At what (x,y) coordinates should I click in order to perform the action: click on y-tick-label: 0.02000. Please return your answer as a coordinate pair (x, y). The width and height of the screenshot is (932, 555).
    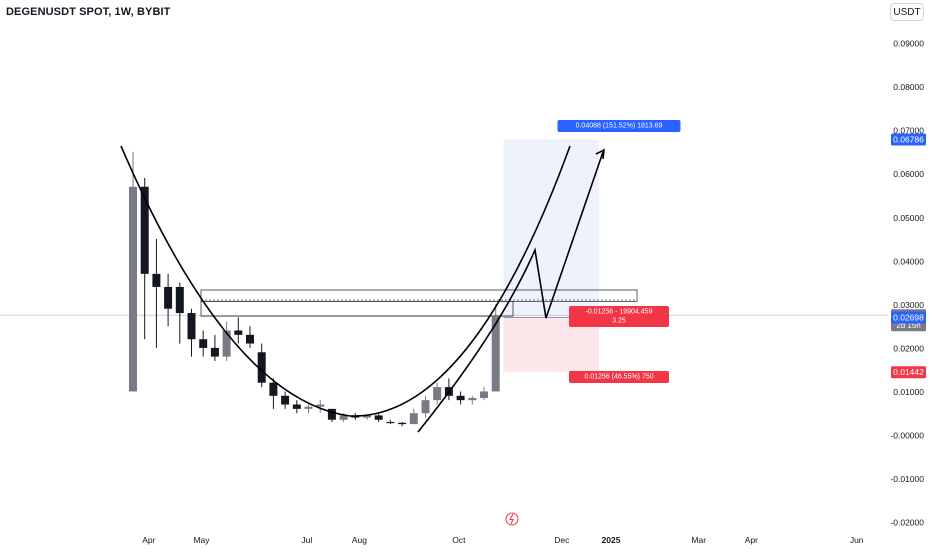
    Looking at the image, I should click on (908, 348).